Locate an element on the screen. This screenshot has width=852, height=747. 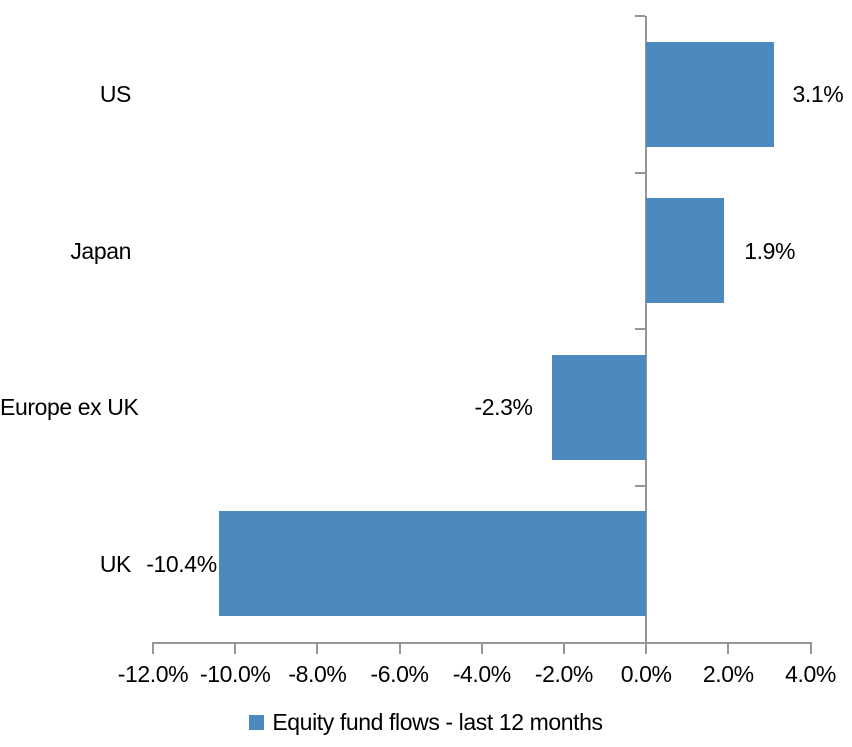
legend-marker-square is located at coordinates (257, 722).